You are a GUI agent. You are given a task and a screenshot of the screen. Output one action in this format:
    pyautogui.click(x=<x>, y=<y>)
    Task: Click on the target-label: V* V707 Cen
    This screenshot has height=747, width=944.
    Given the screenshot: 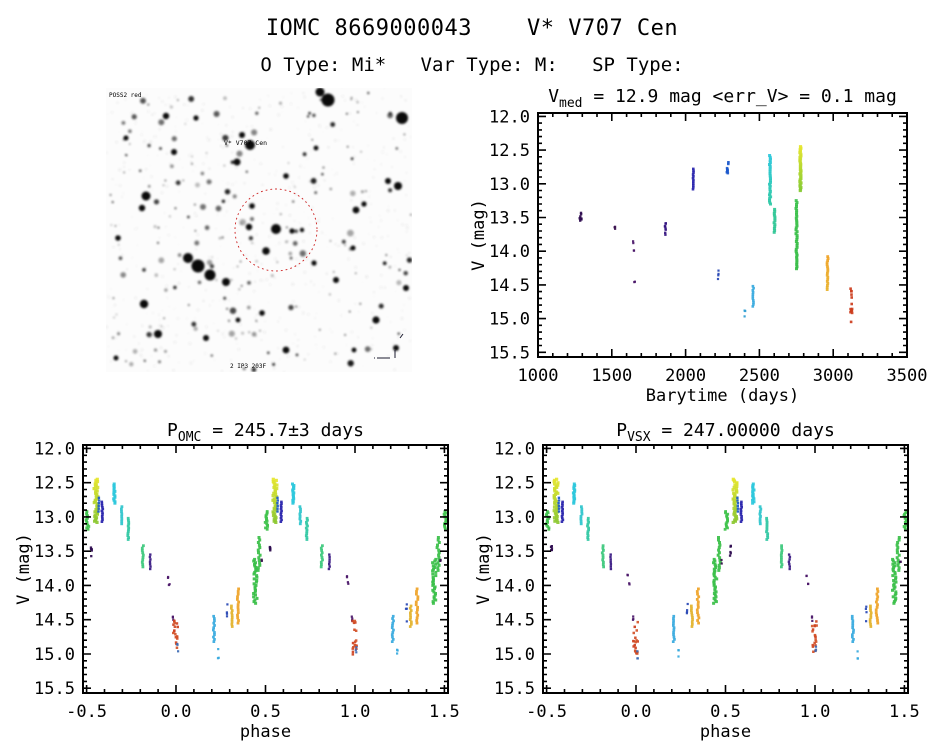 What is the action you would take?
    pyautogui.click(x=245, y=143)
    